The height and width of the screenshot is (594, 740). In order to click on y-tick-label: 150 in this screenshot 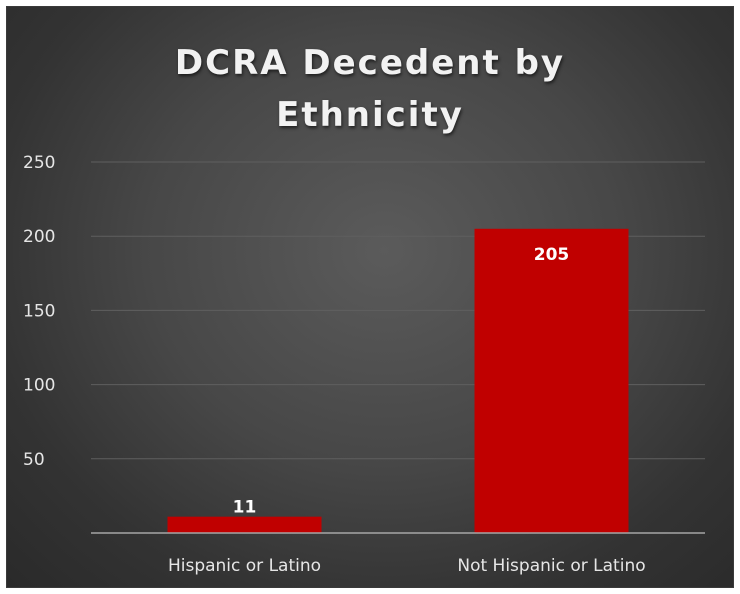, I will do `click(39, 311)`.